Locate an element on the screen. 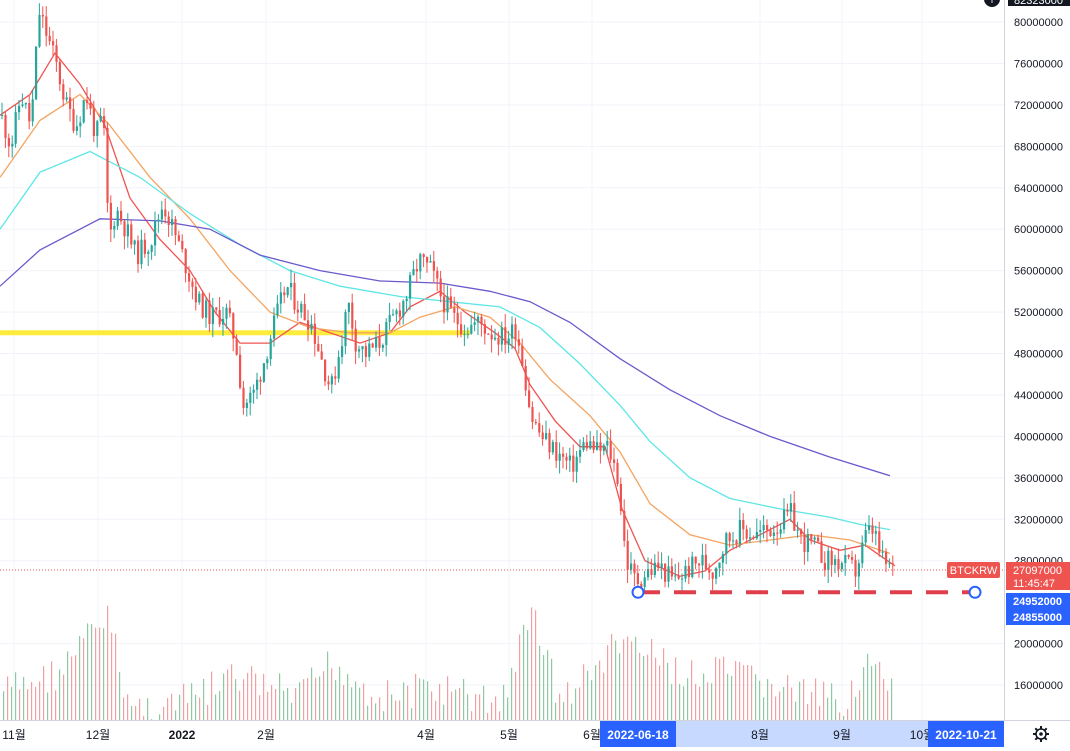 The height and width of the screenshot is (751, 1070). time-tick-label: 9월 is located at coordinates (842, 735).